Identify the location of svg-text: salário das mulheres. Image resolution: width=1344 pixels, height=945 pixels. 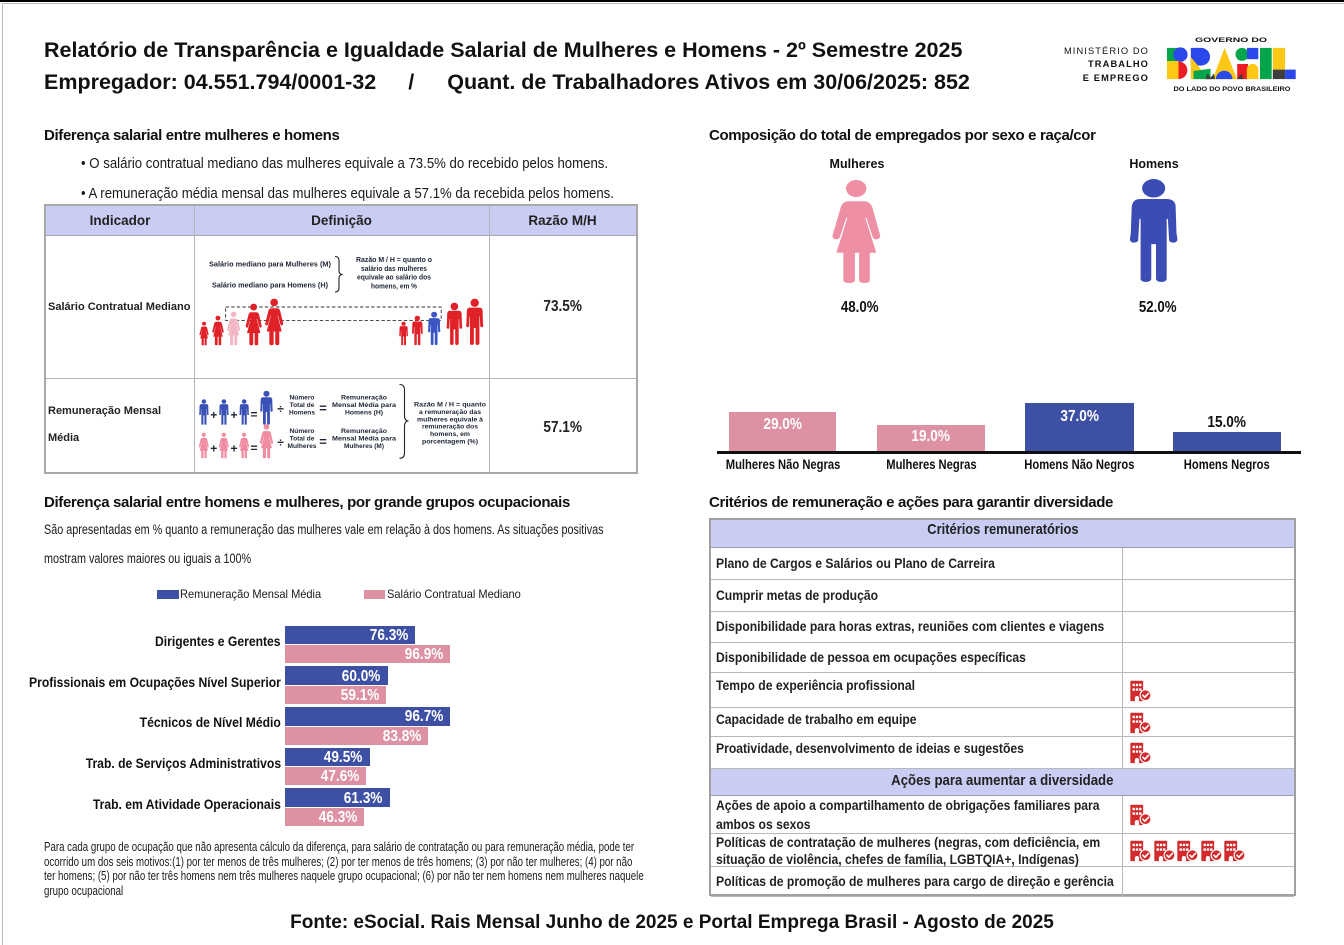
(394, 268).